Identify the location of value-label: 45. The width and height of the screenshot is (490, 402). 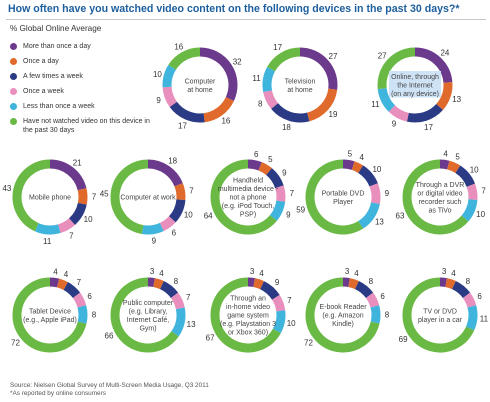
(104, 193).